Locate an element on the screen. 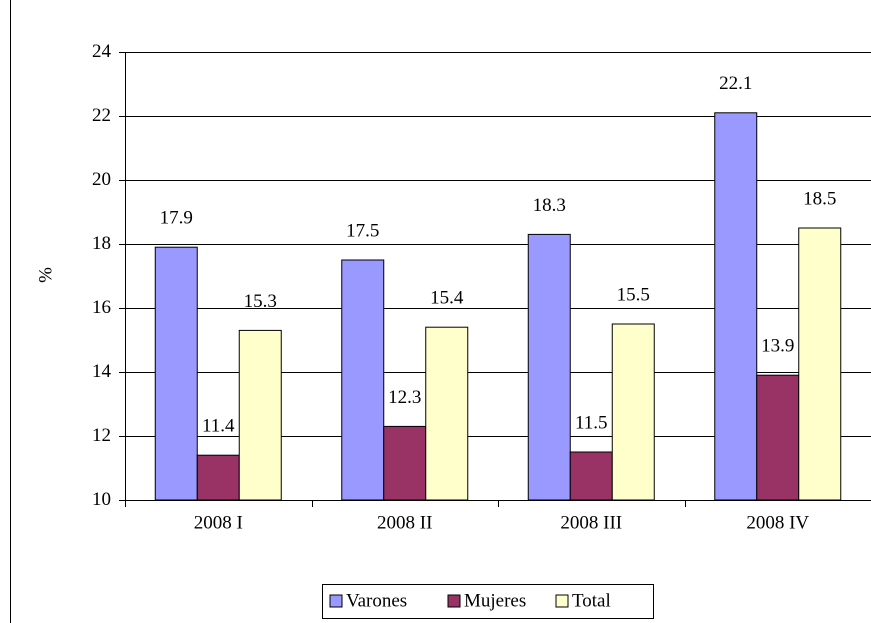 The width and height of the screenshot is (871, 623). legend-label: Varones is located at coordinates (376, 600).